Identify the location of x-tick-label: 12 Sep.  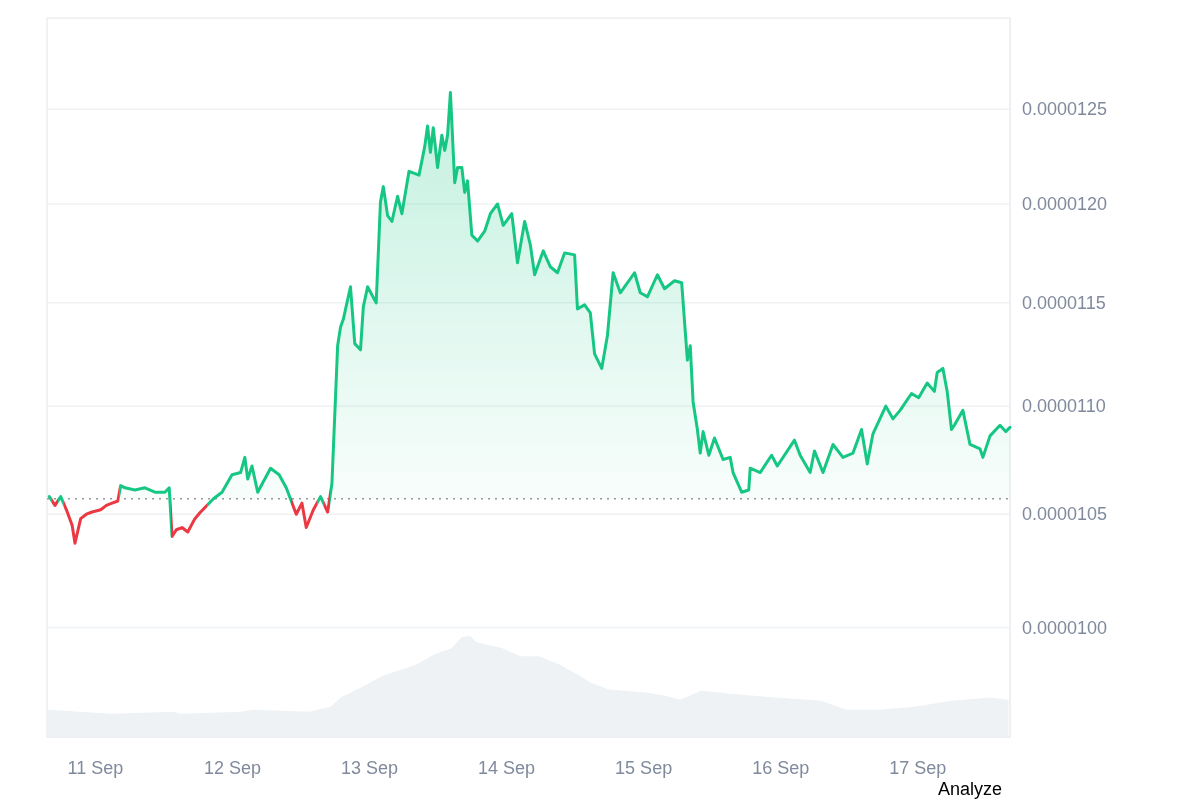
(232, 767).